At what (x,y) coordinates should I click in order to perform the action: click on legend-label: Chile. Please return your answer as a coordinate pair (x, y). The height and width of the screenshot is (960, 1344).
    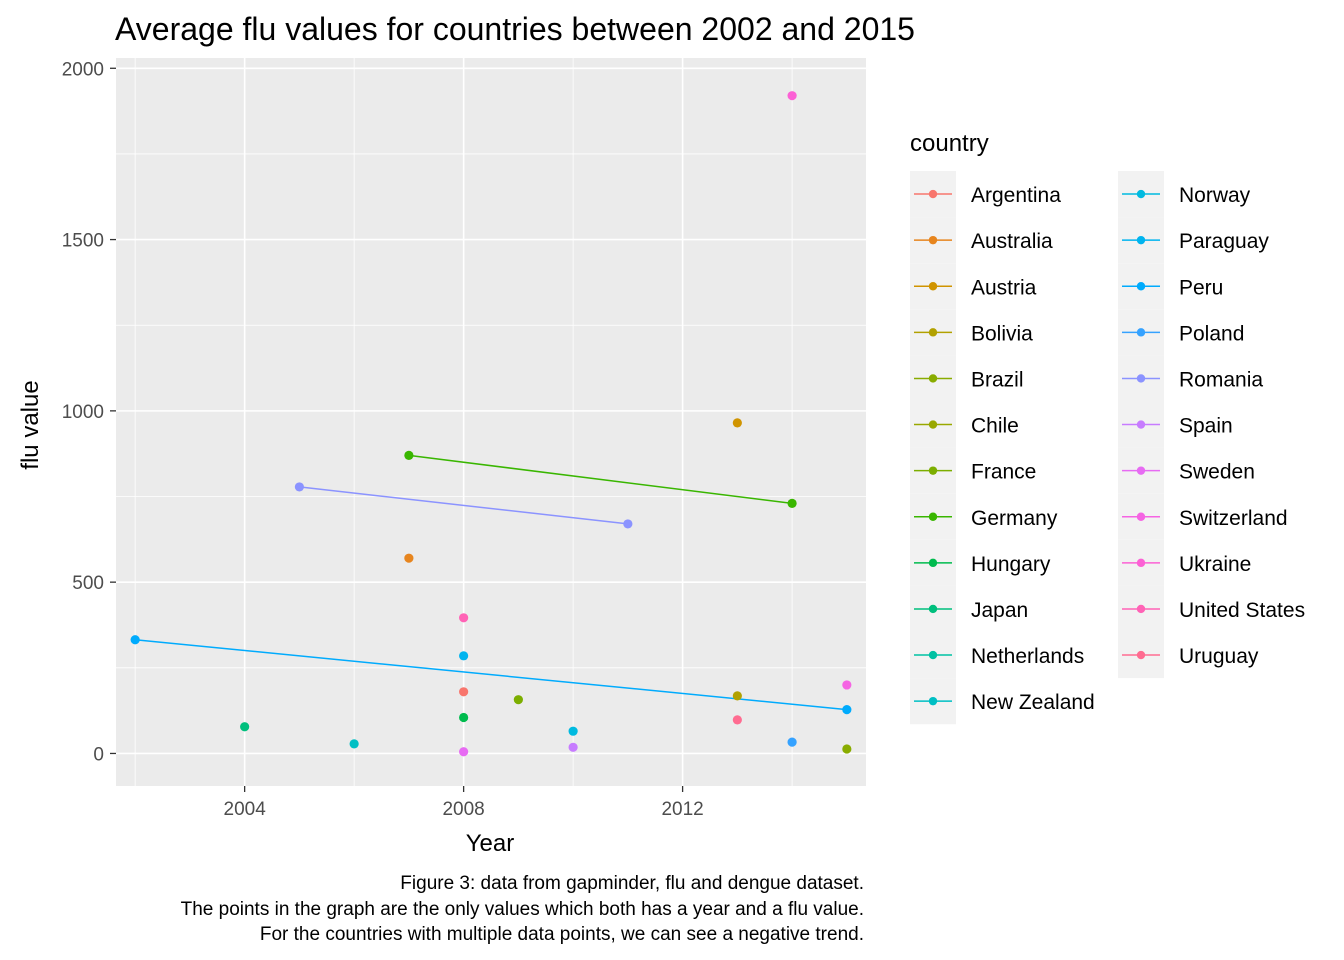
    Looking at the image, I should click on (995, 426).